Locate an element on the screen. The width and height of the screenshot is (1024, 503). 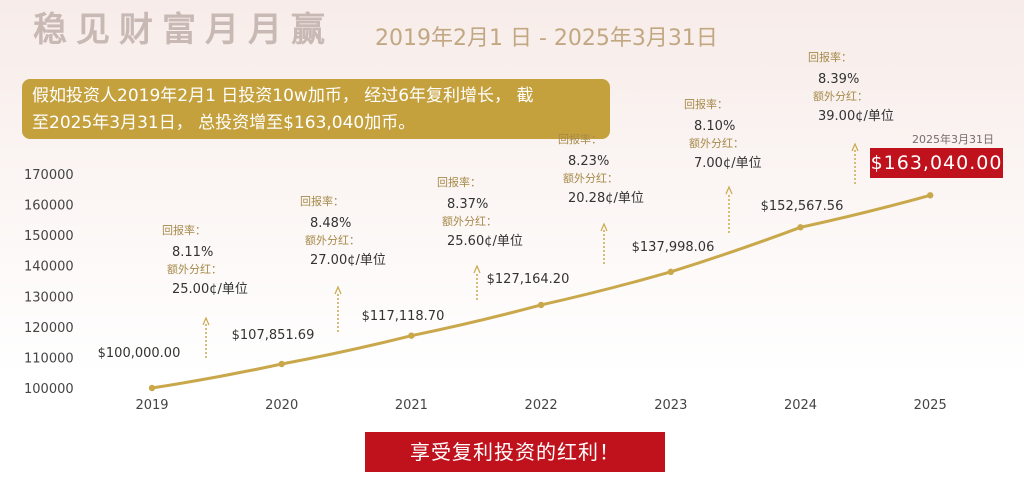
return-value: 8.23% is located at coordinates (588, 161).